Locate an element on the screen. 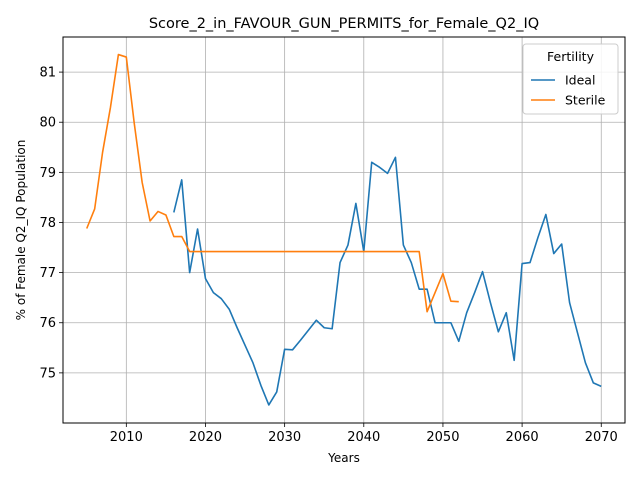 The height and width of the screenshot is (480, 640). y-tick-label: 75 is located at coordinates (47, 373).